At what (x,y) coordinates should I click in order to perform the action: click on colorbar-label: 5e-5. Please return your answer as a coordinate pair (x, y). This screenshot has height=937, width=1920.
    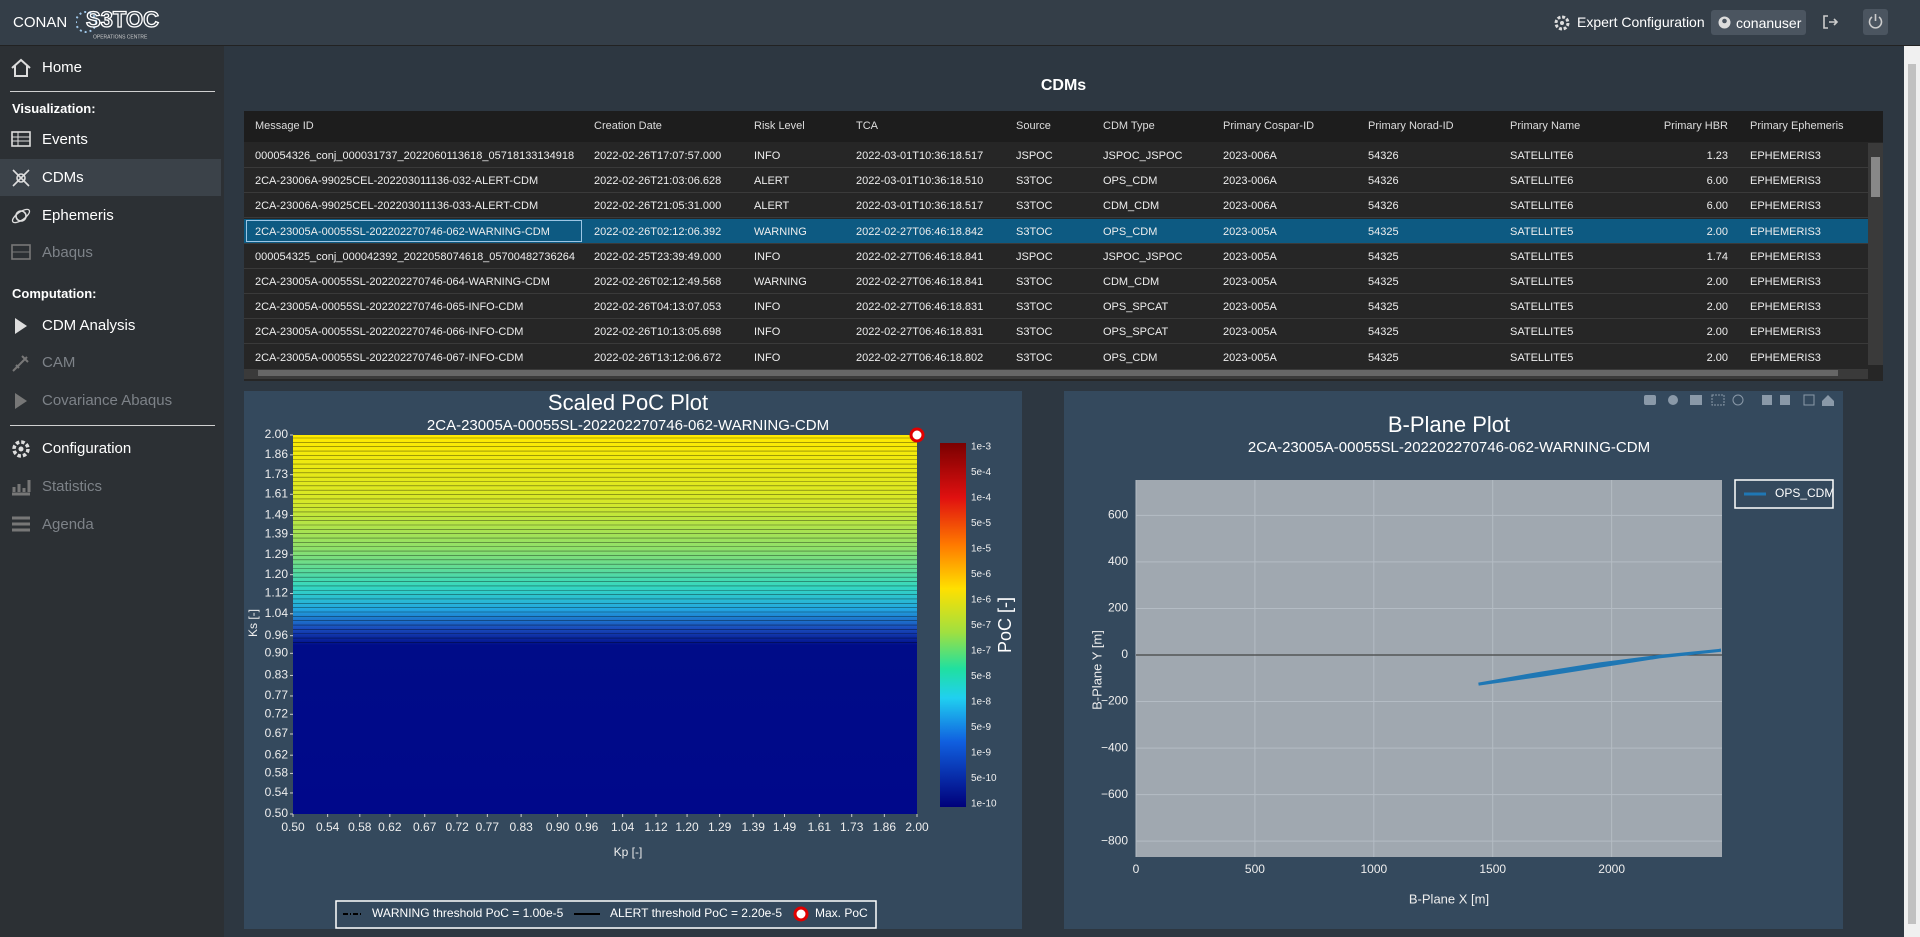
    Looking at the image, I should click on (981, 523).